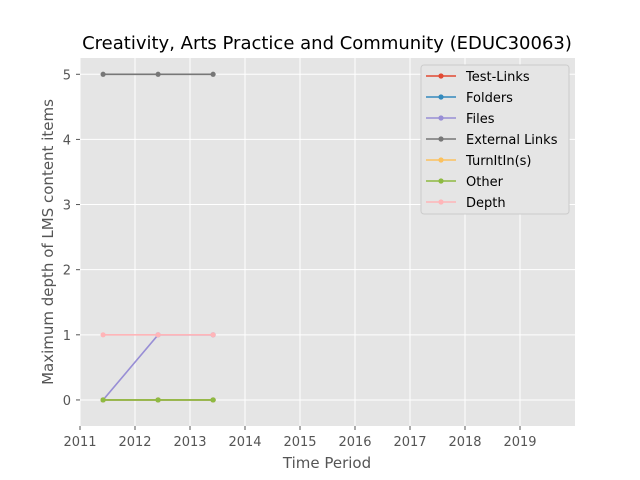 This screenshot has width=640, height=480. I want to click on y-axis-label: Maximum depth of LMS content items, so click(48, 242).